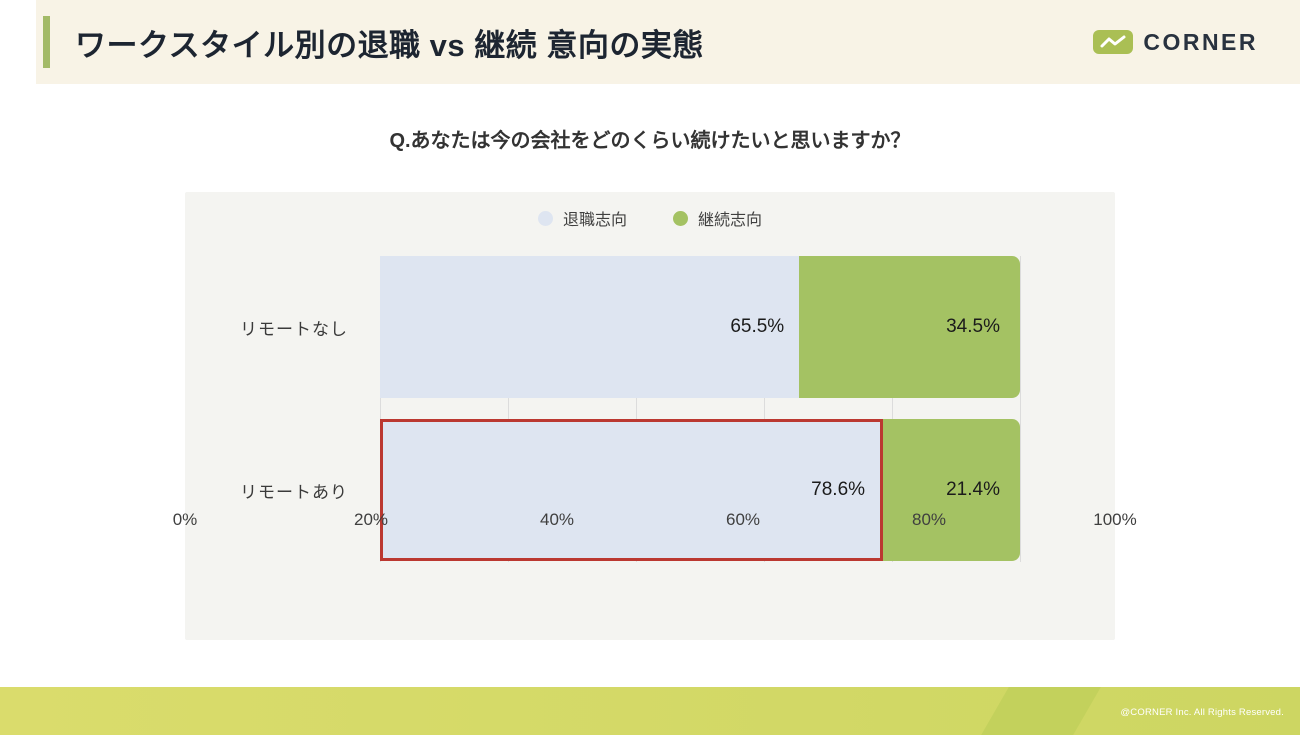 The height and width of the screenshot is (735, 1300). I want to click on bar-segment: 34.5%, so click(909, 327).